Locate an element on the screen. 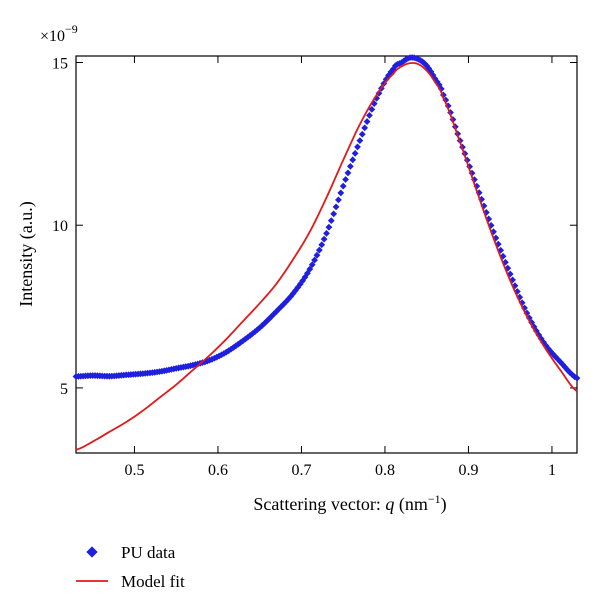 The width and height of the screenshot is (600, 616). legend-label-model-fit: Model fit is located at coordinates (153, 581).